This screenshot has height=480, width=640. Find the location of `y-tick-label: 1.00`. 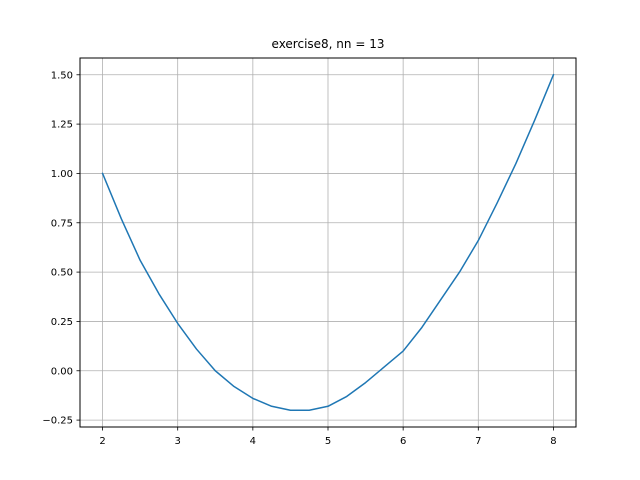

y-tick-label: 1.00 is located at coordinates (62, 174).